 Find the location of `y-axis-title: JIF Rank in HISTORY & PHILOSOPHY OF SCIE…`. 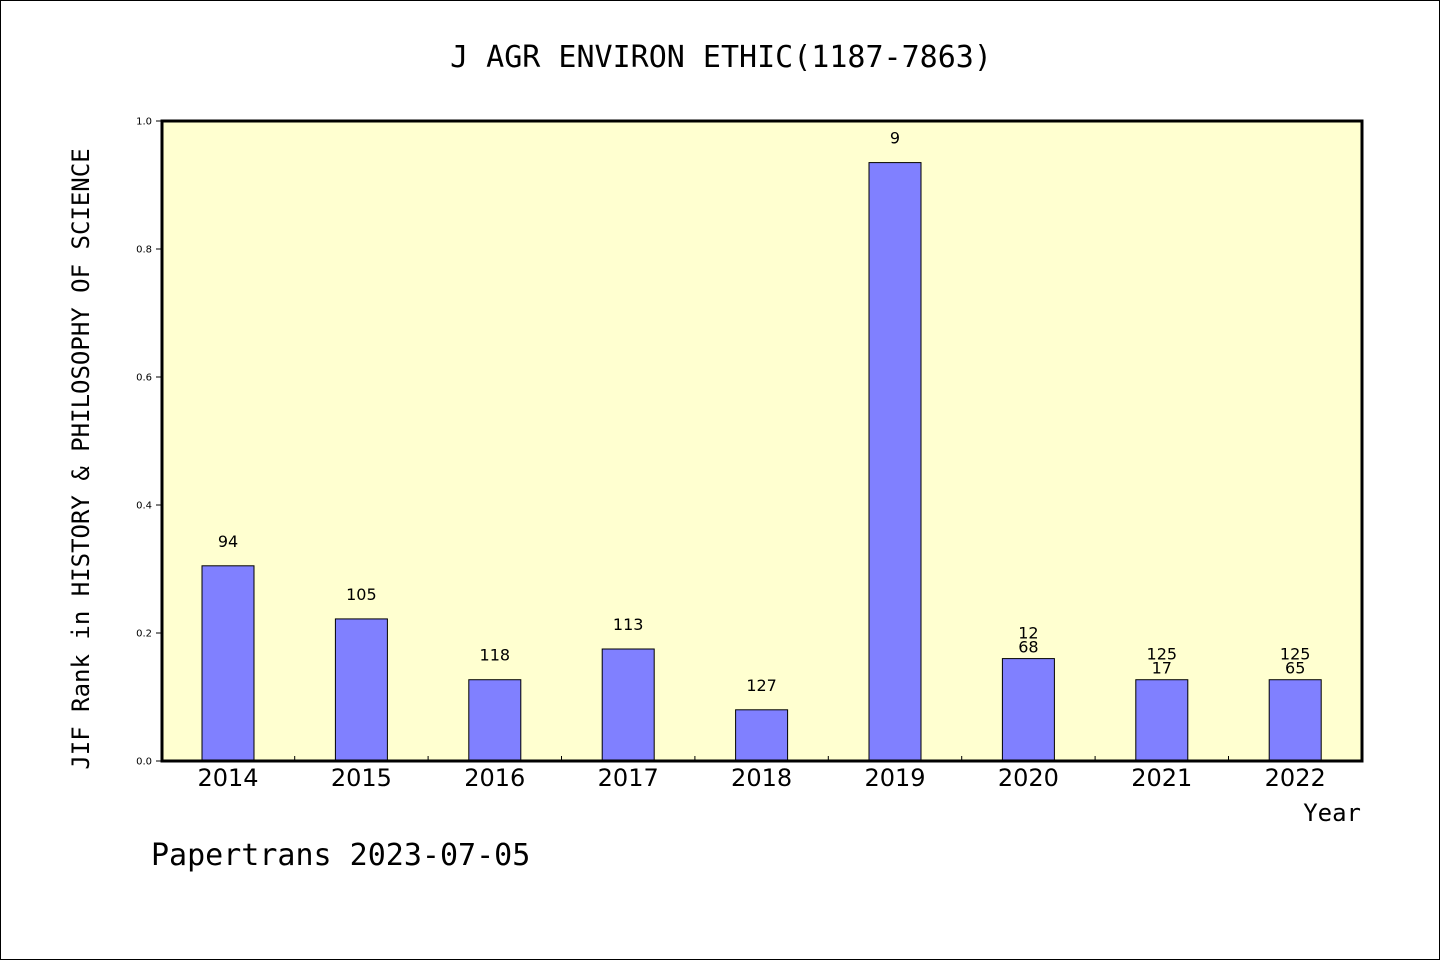

y-axis-title: JIF Rank in HISTORY & PHILOSOPHY OF SCIE… is located at coordinates (81, 458).